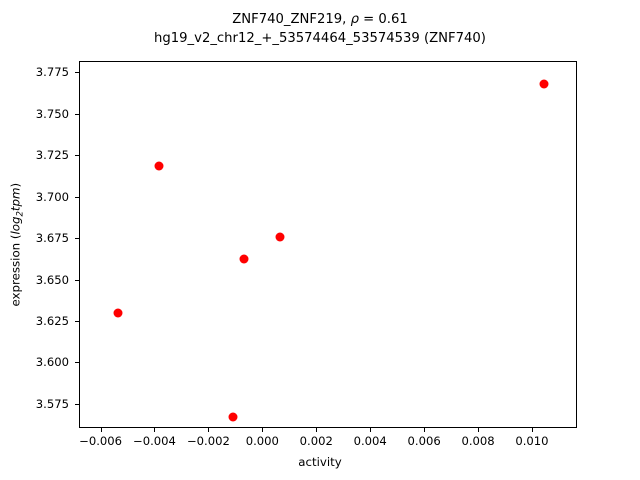 The height and width of the screenshot is (480, 640). Describe the element at coordinates (52, 155) in the screenshot. I see `y-tick-label: 3.725` at that location.